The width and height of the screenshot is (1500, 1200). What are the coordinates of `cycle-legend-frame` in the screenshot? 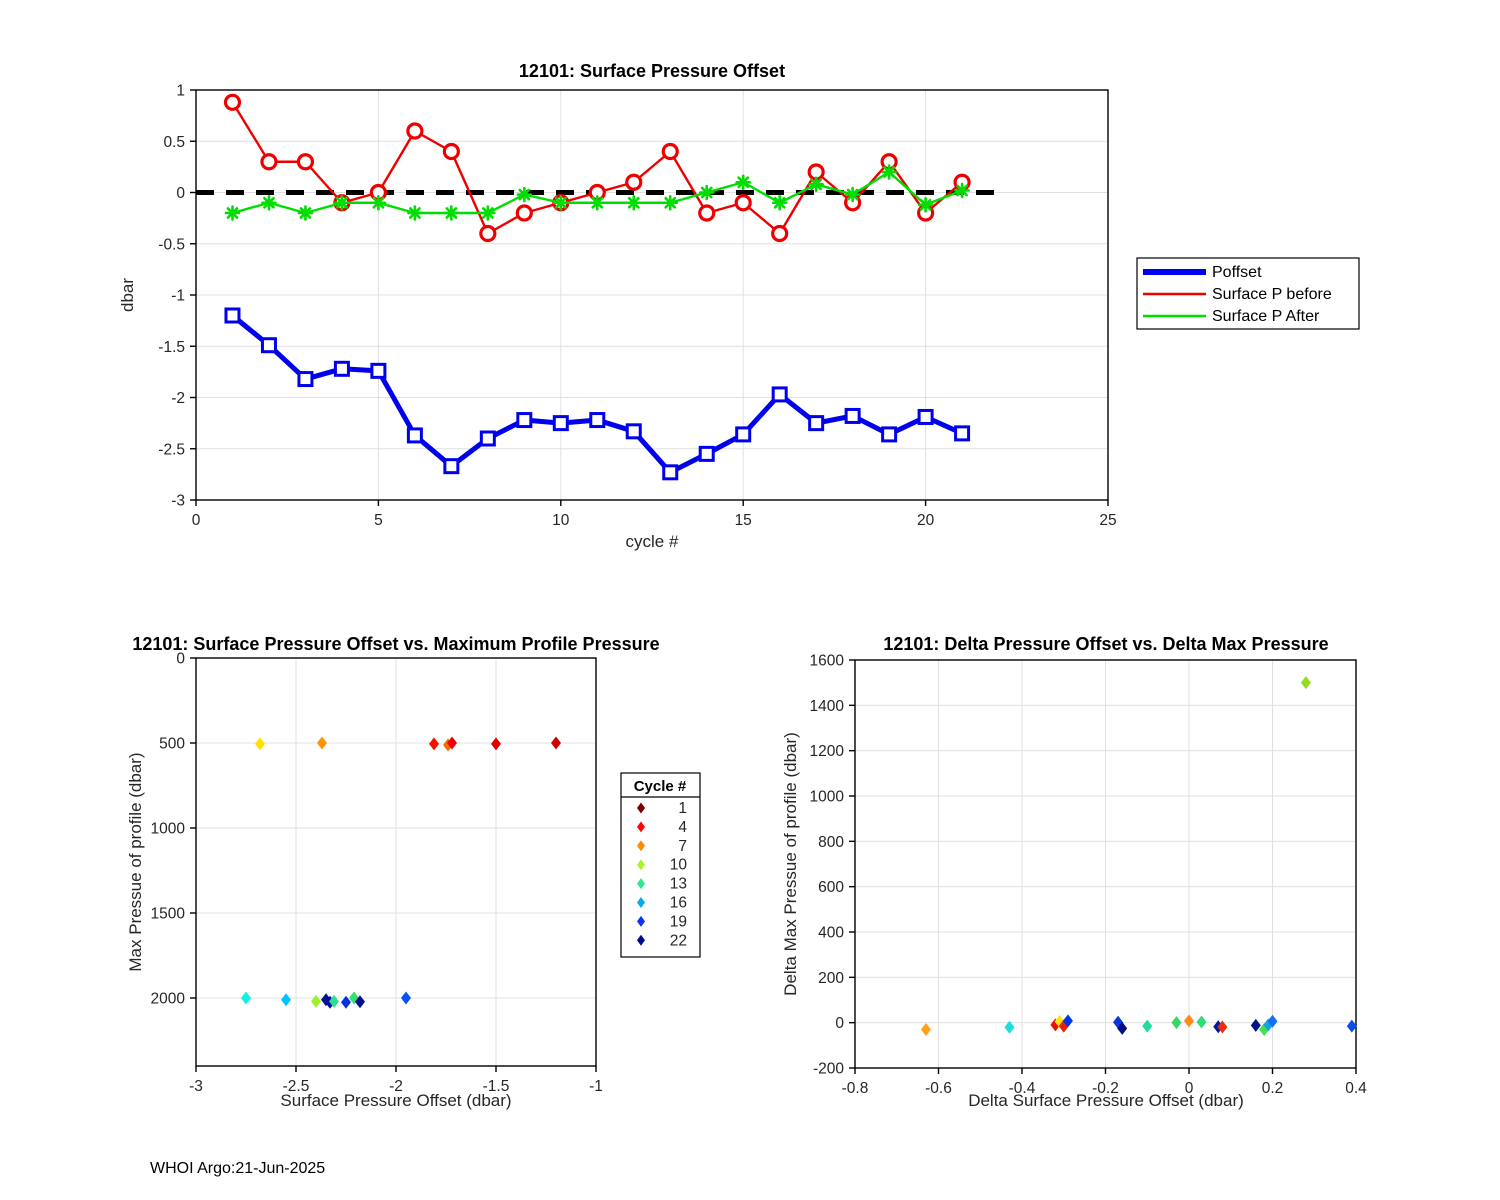 It's located at (660, 865).